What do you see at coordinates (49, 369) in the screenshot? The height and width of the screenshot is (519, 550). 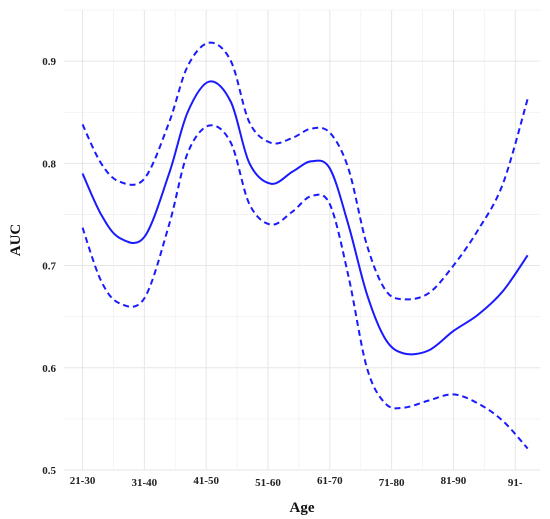 I see `y-tick-label: 0.6` at bounding box center [49, 369].